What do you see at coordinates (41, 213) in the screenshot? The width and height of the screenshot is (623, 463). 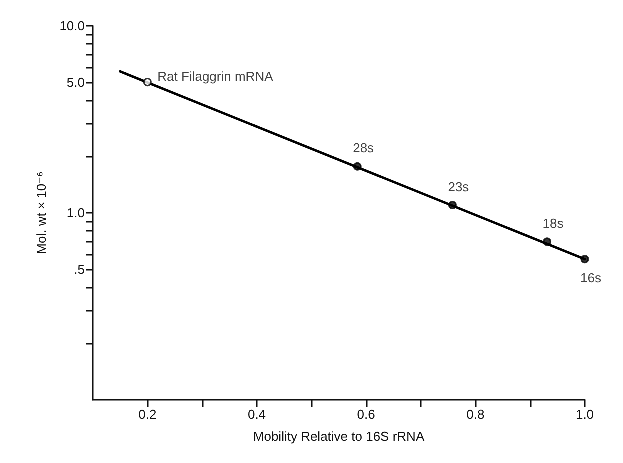 I see `y-axis-title: Mol. wt × 10⁻⁶` at bounding box center [41, 213].